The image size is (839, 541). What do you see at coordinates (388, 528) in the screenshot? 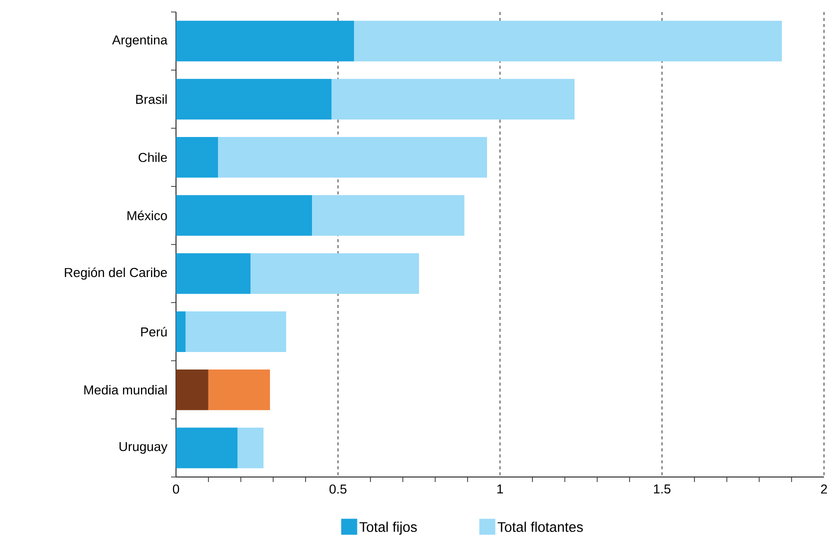
I see `legend-label: Total fijos` at bounding box center [388, 528].